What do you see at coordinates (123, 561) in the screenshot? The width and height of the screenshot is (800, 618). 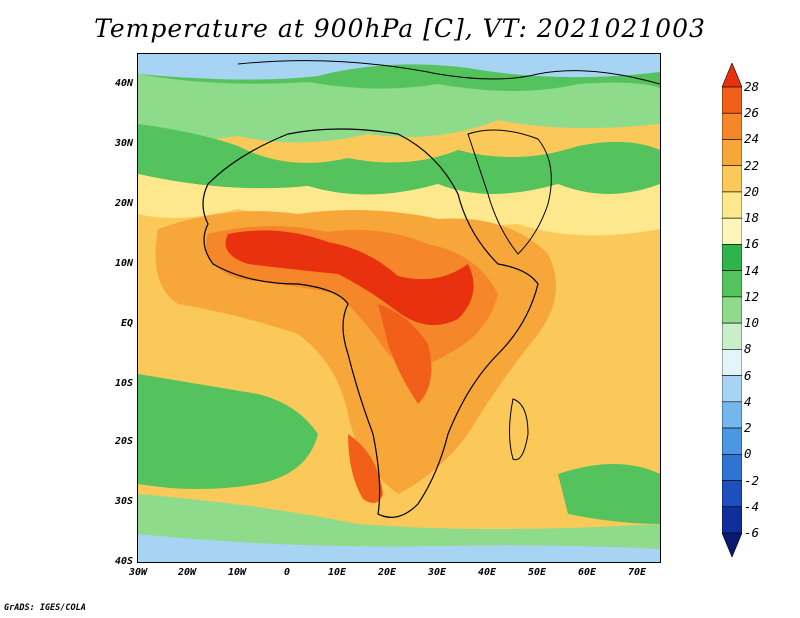 I see `lat-label: 40S` at bounding box center [123, 561].